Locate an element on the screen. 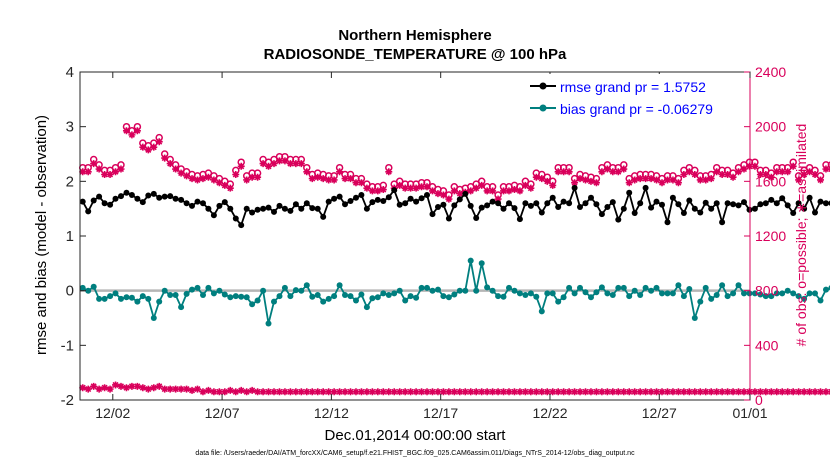  x-tick-label: 12/12 is located at coordinates (331, 413).